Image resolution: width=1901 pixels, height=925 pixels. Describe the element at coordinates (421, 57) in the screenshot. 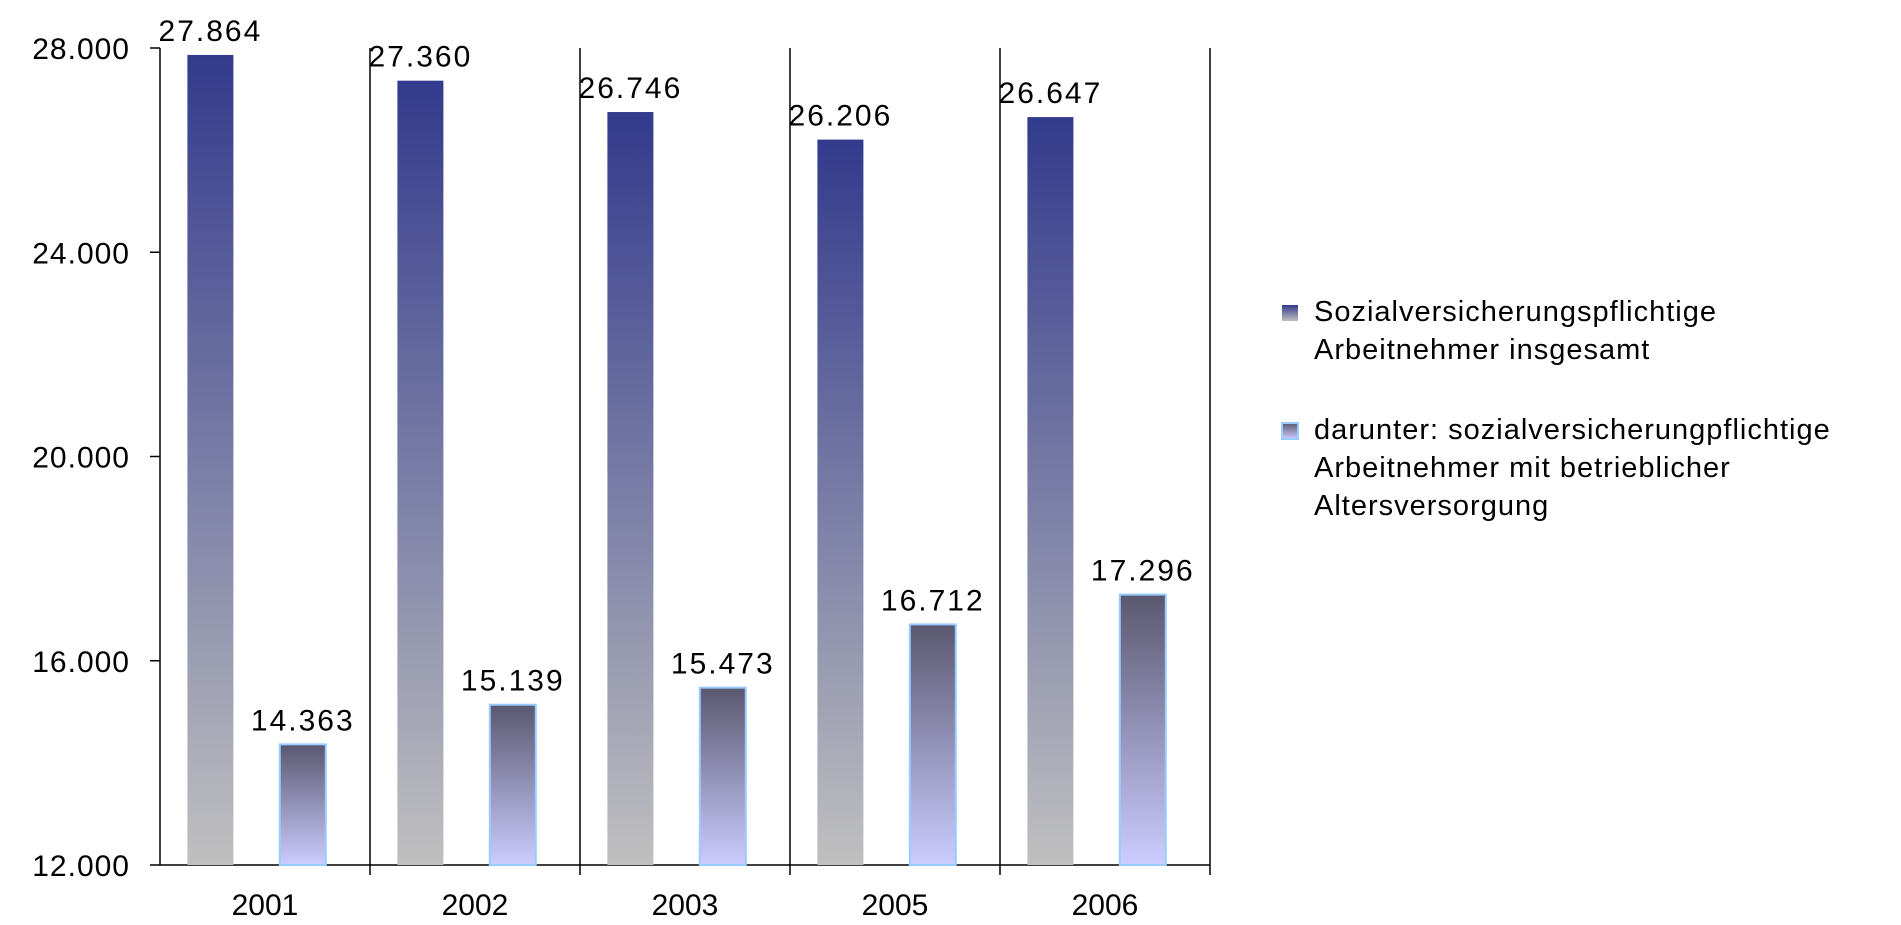

I see `data-label: 27.360` at that location.